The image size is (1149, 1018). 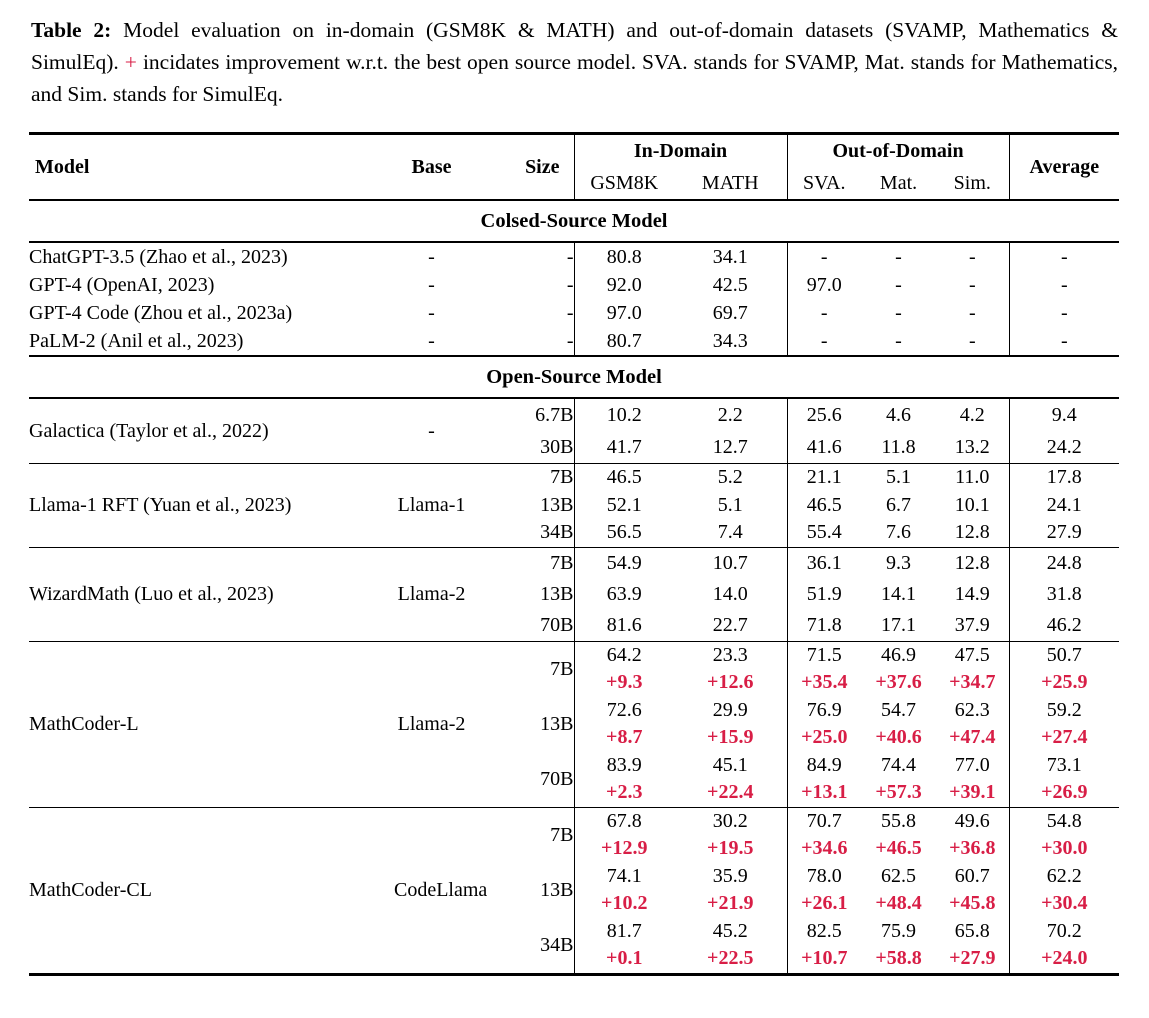 What do you see at coordinates (136, 340) in the screenshot?
I see `model-cell: PaLM-2 (Anil et al., 2023)` at bounding box center [136, 340].